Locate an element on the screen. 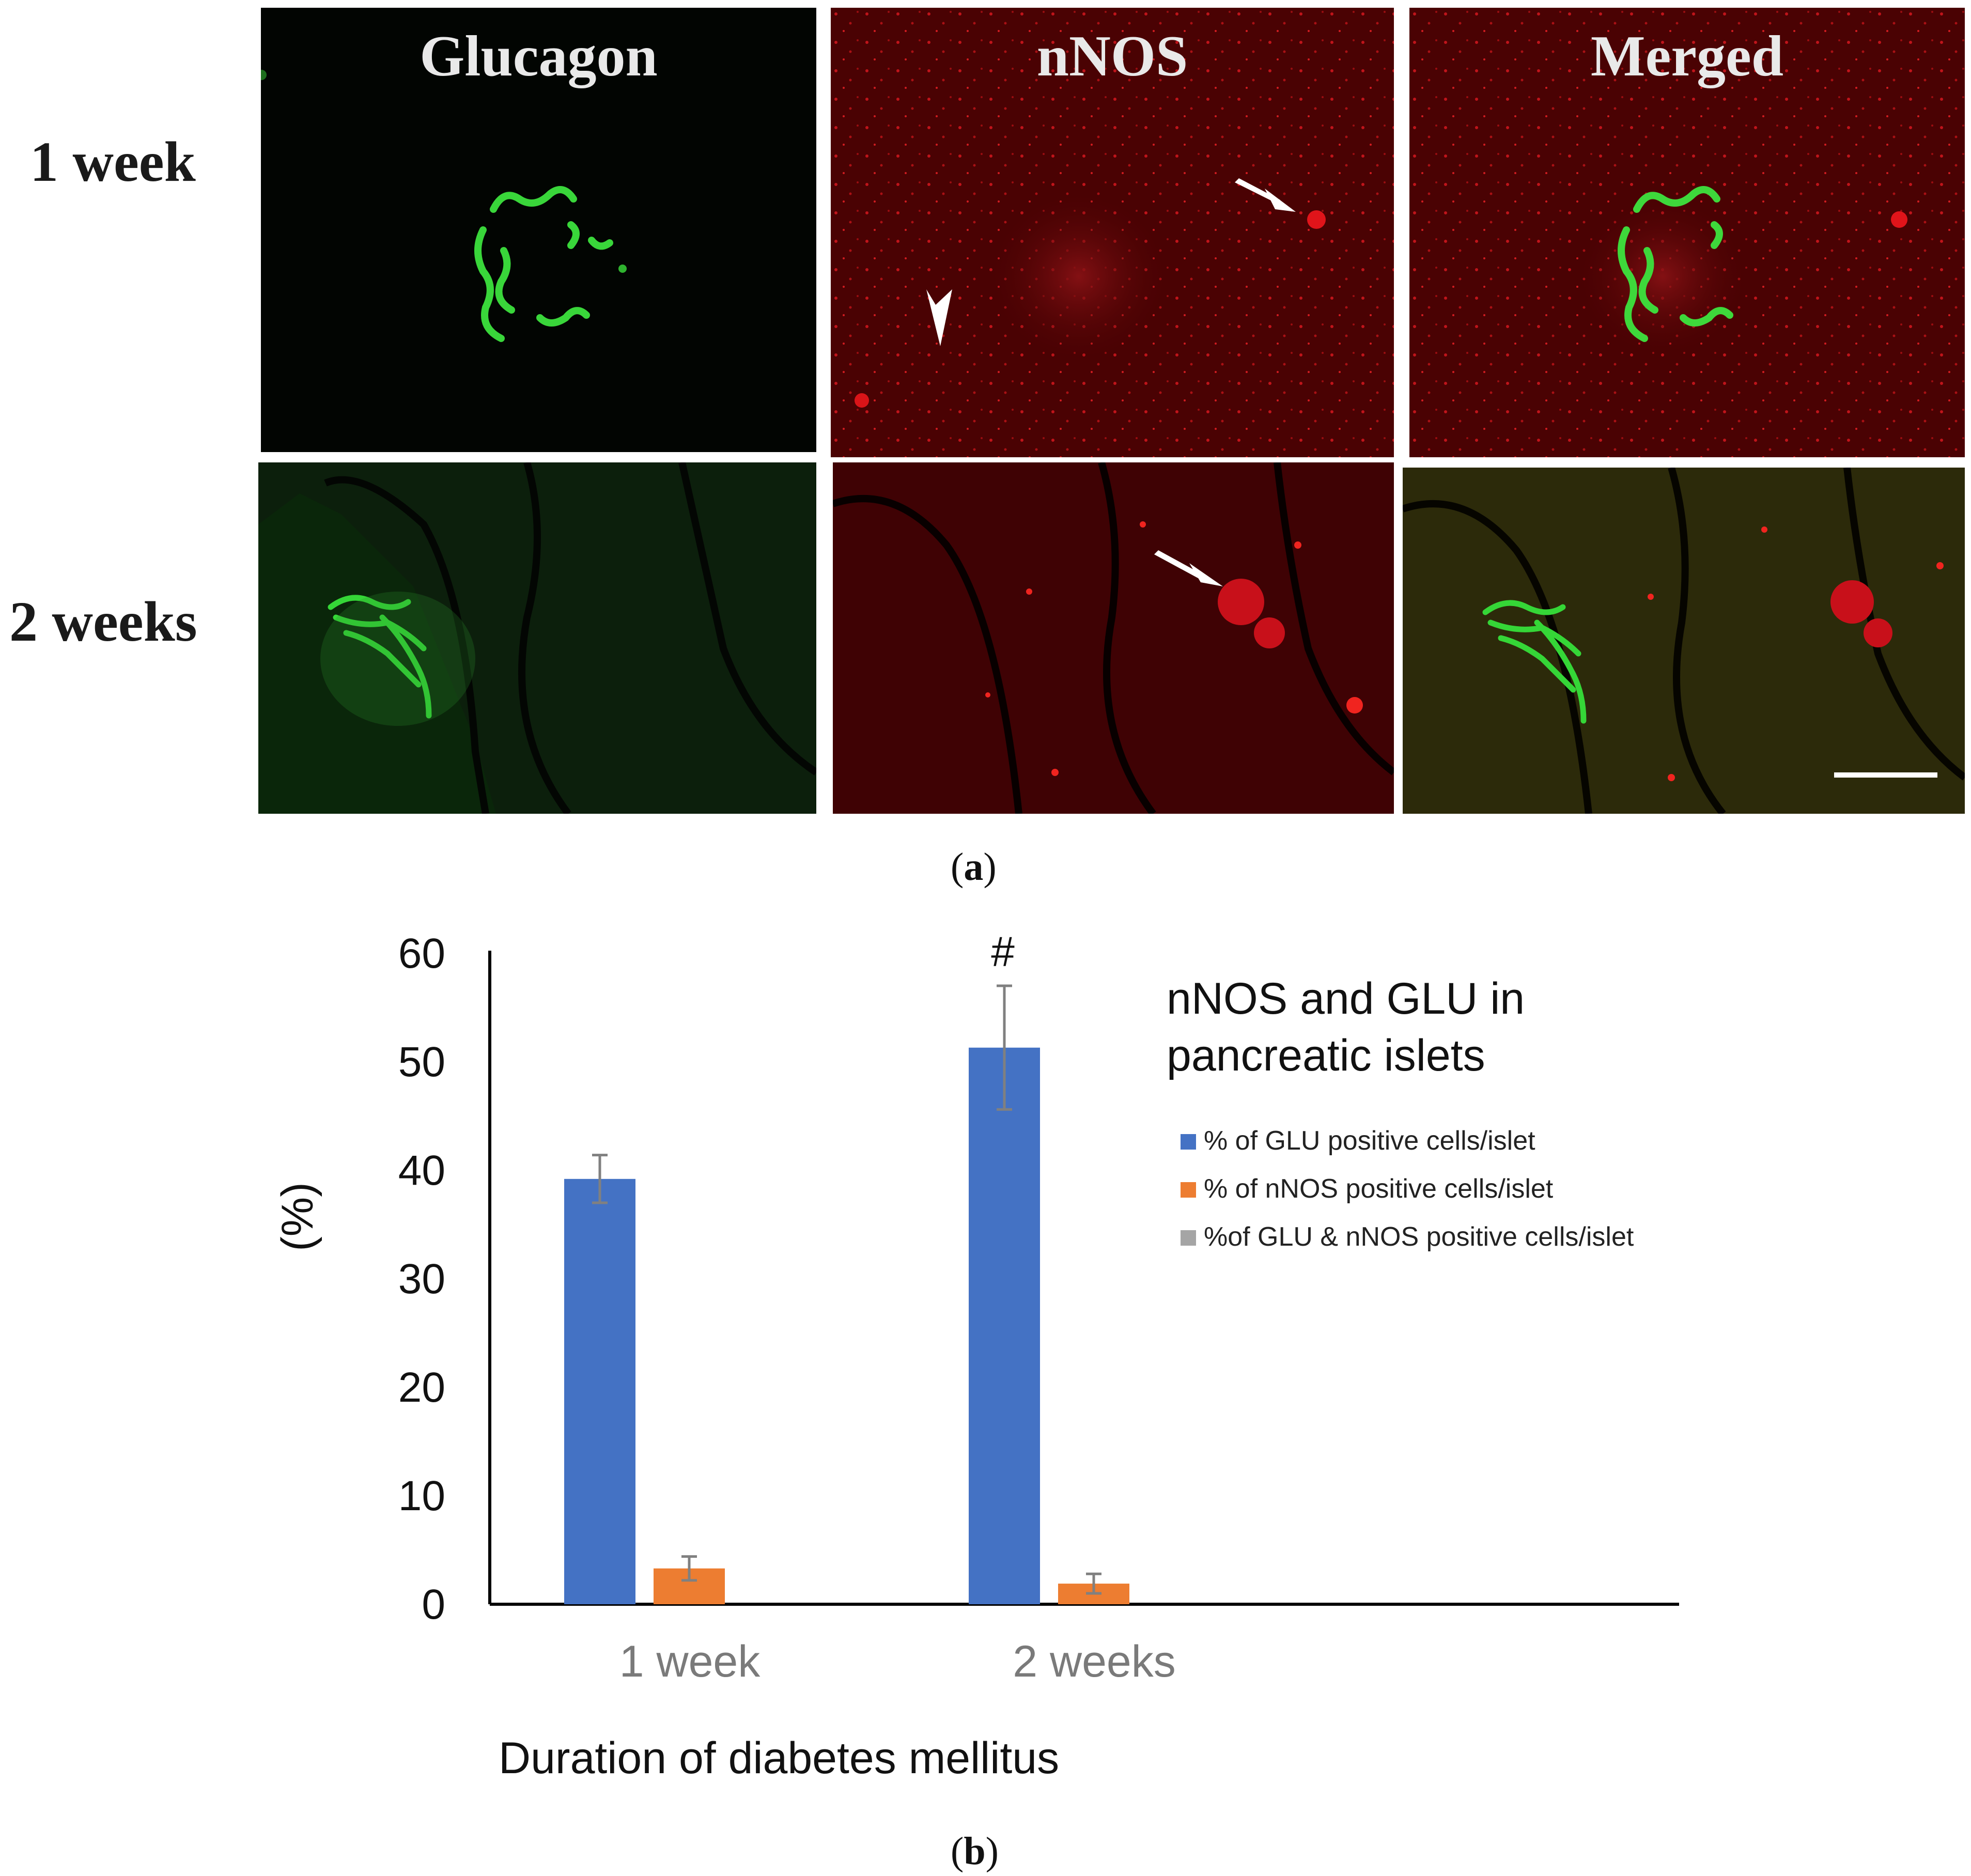  y-tick-label: 60 is located at coordinates (421, 953).